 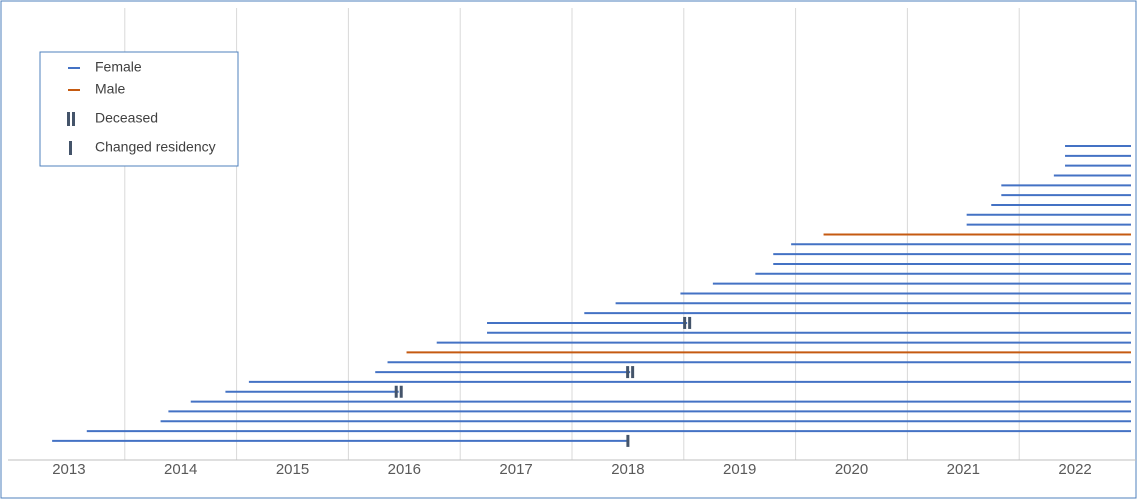 I want to click on legend-box, so click(x=139, y=109).